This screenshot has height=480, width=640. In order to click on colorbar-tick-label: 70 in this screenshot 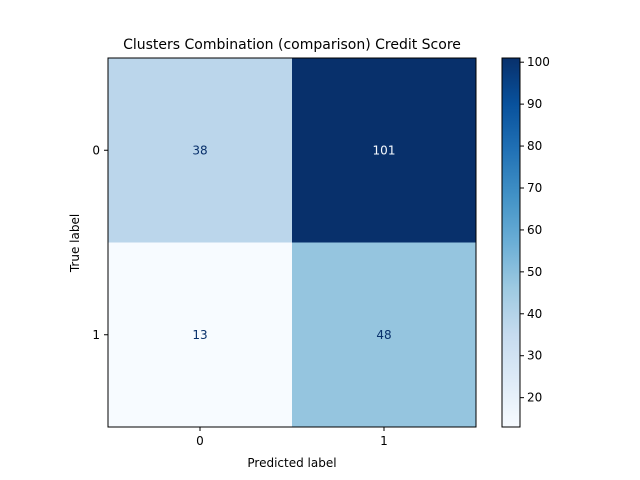, I will do `click(534, 188)`.